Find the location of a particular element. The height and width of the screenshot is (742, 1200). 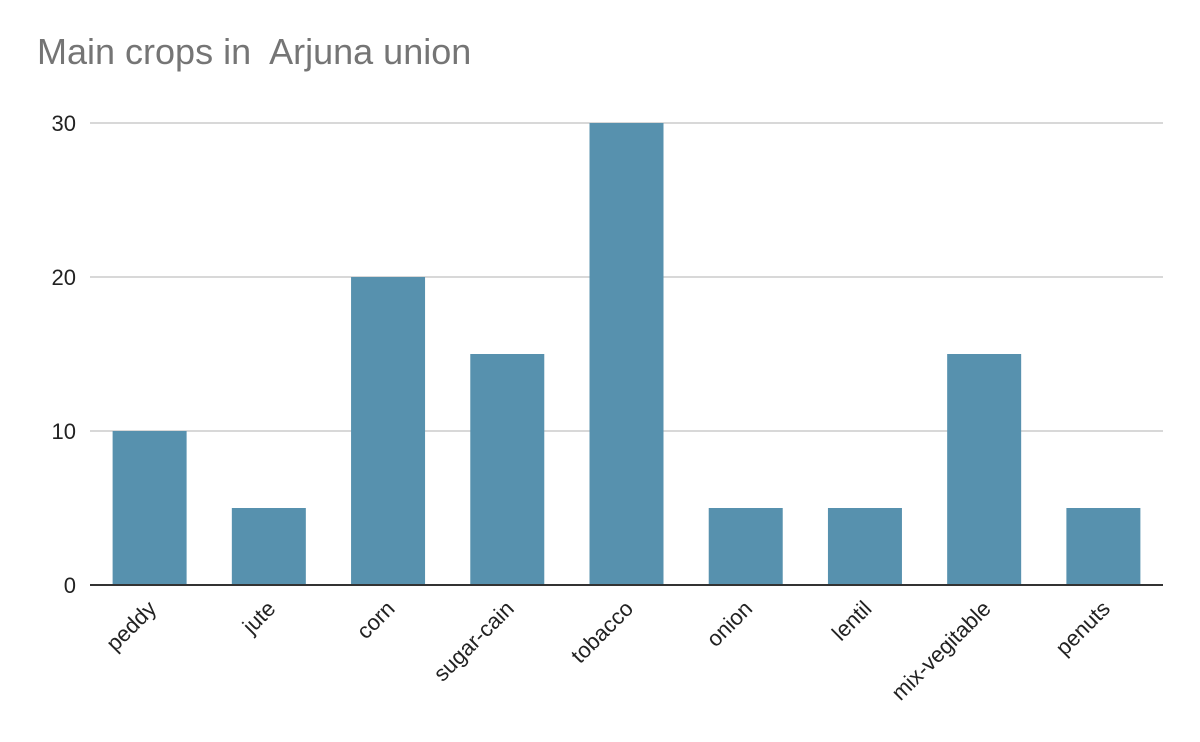

x-tick-label: mix-vegitable is located at coordinates (940, 650).